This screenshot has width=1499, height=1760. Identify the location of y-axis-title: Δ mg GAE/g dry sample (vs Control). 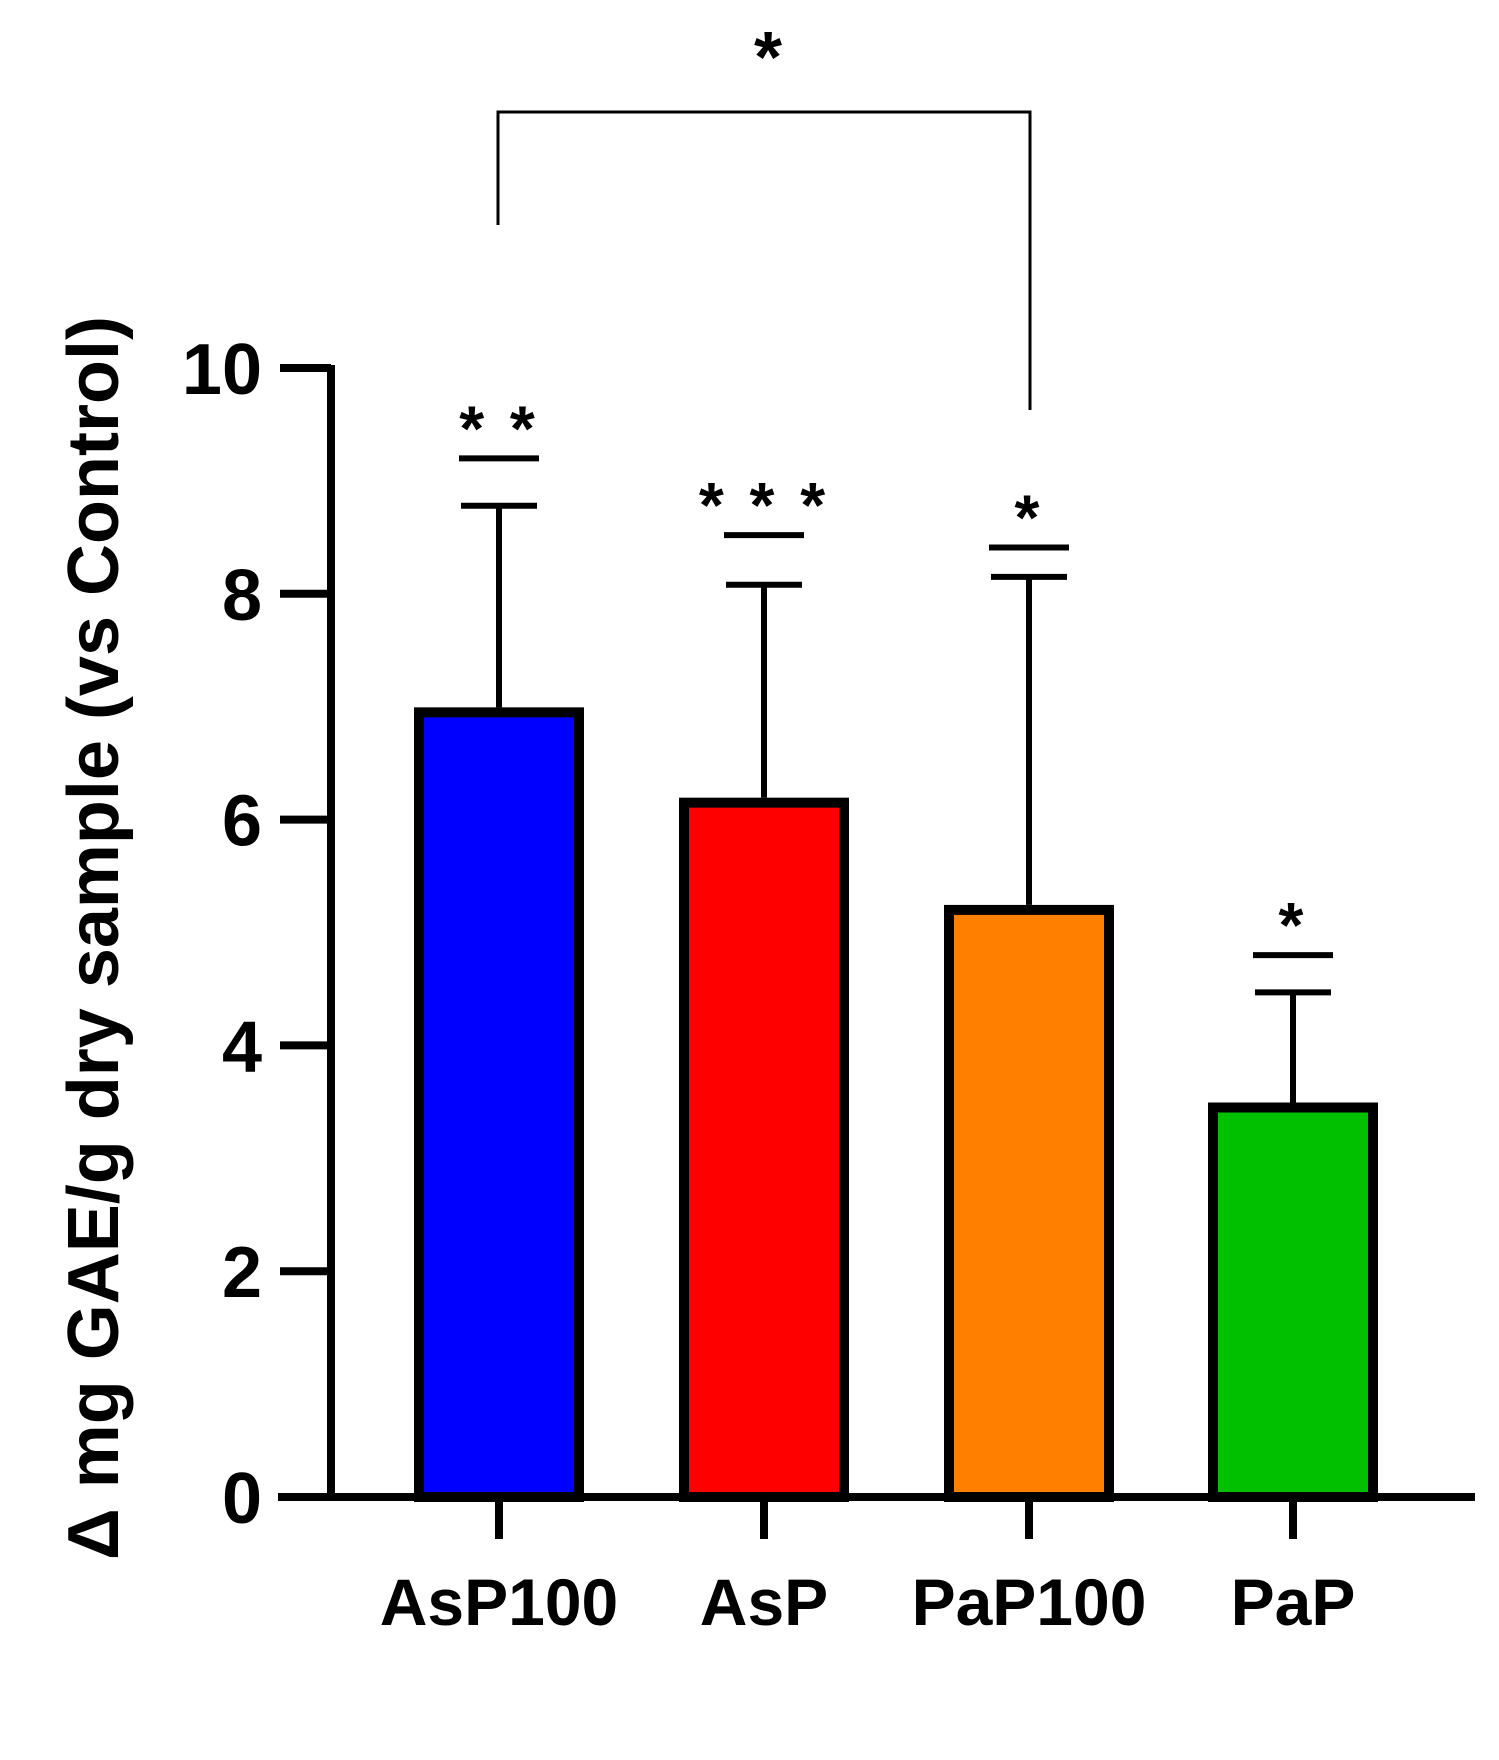
(94, 938).